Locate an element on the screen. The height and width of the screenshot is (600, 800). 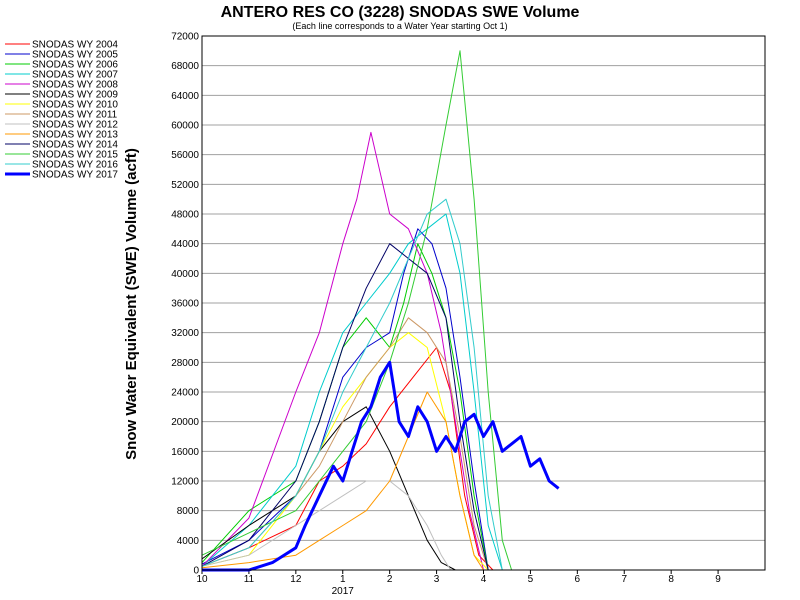
x-tick-label: 9 is located at coordinates (718, 579).